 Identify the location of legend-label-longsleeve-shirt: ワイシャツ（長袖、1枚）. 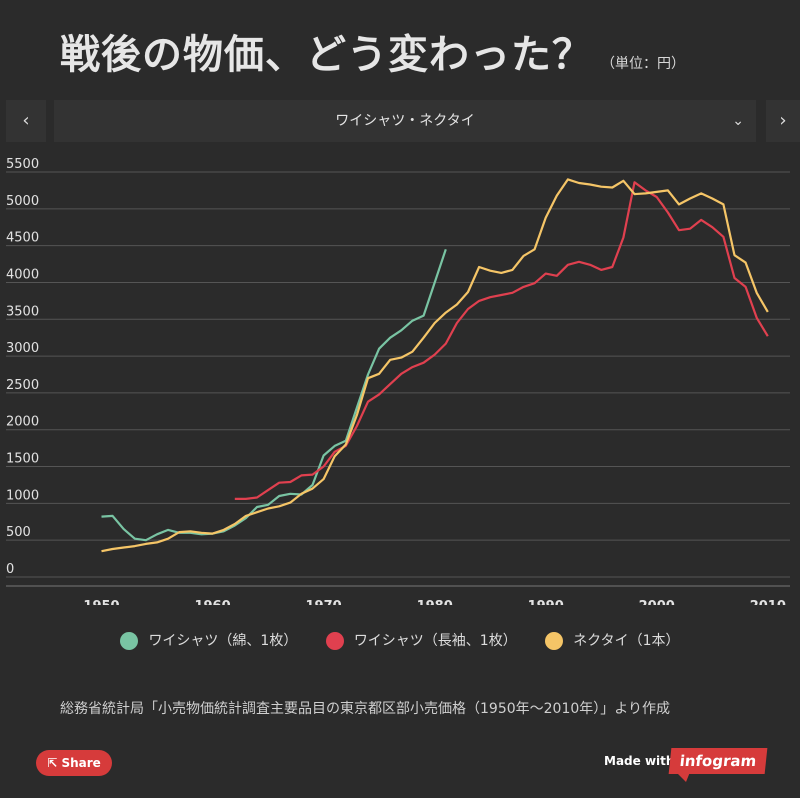
(435, 641).